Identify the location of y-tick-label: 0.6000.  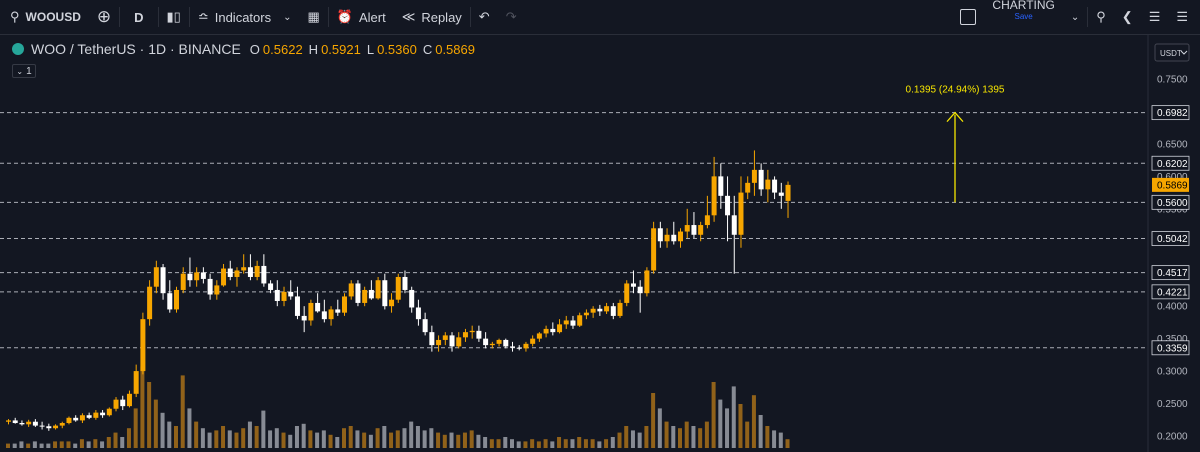
(1172, 177).